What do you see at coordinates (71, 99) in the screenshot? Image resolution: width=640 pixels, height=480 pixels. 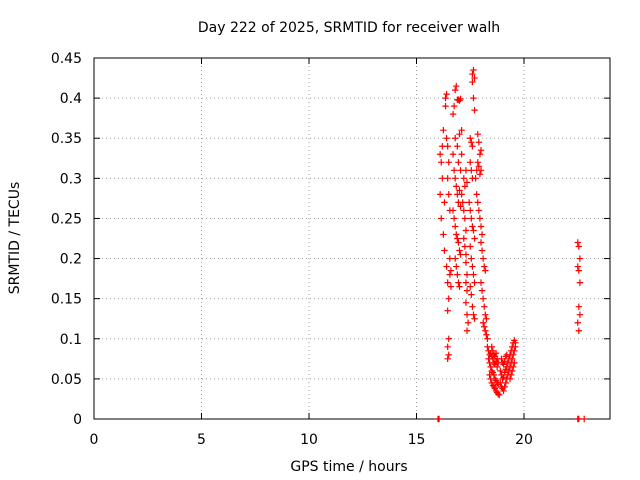 I see `y-tick-label: 0.4` at bounding box center [71, 99].